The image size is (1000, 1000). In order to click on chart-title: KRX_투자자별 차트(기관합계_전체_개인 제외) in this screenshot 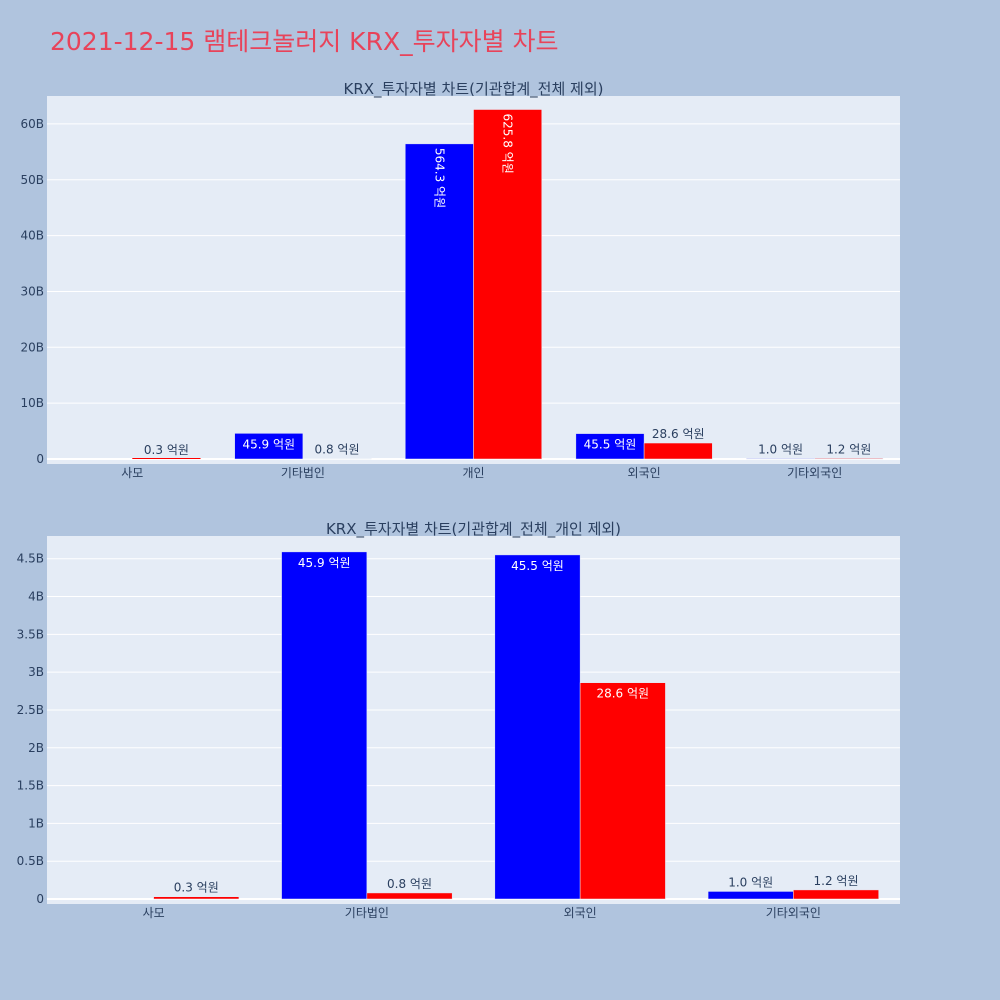, I will do `click(473, 529)`.